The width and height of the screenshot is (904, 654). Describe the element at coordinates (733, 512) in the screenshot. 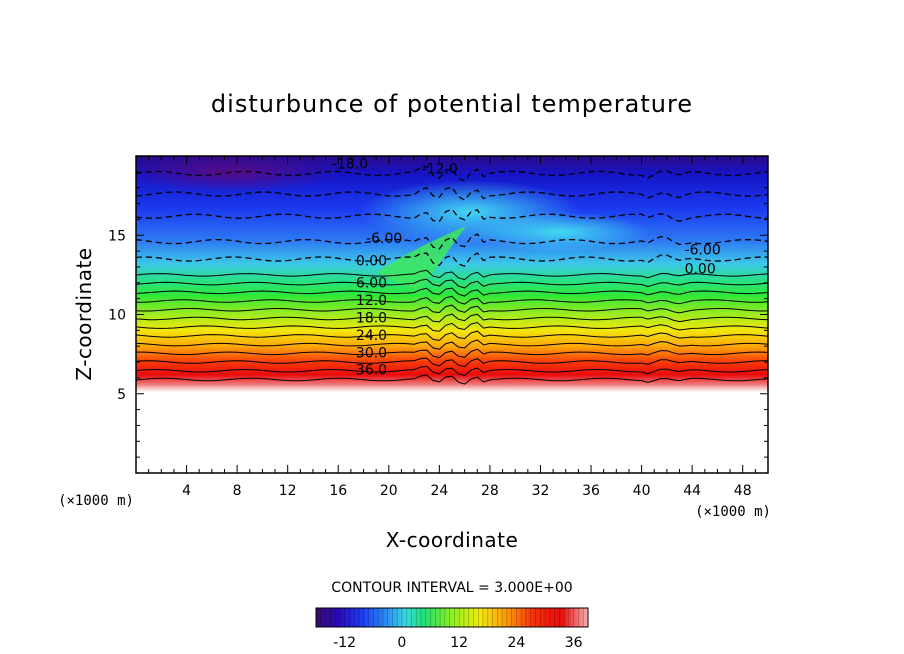

I see `x-unit-right: (×1000 m)` at that location.